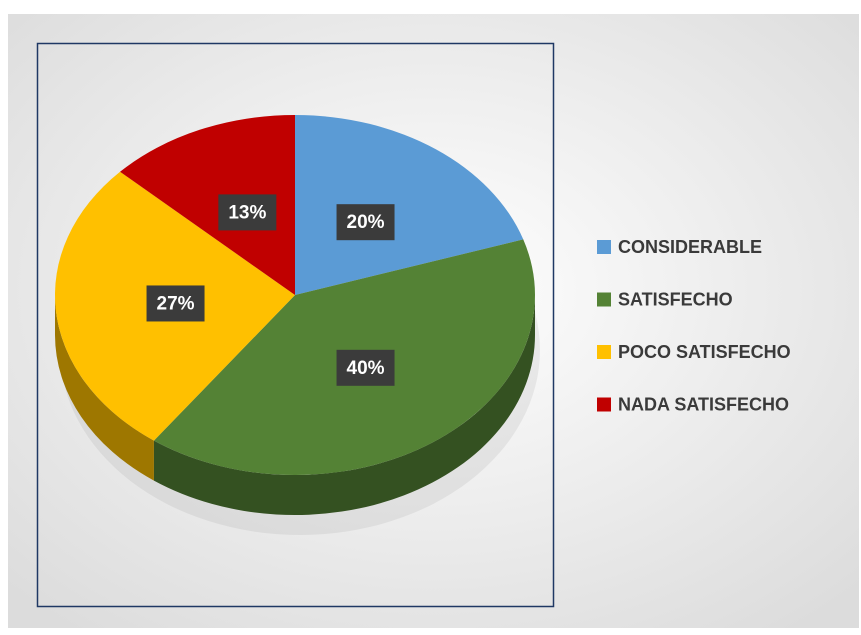 The image size is (861, 635). I want to click on data-label: 40%, so click(366, 368).